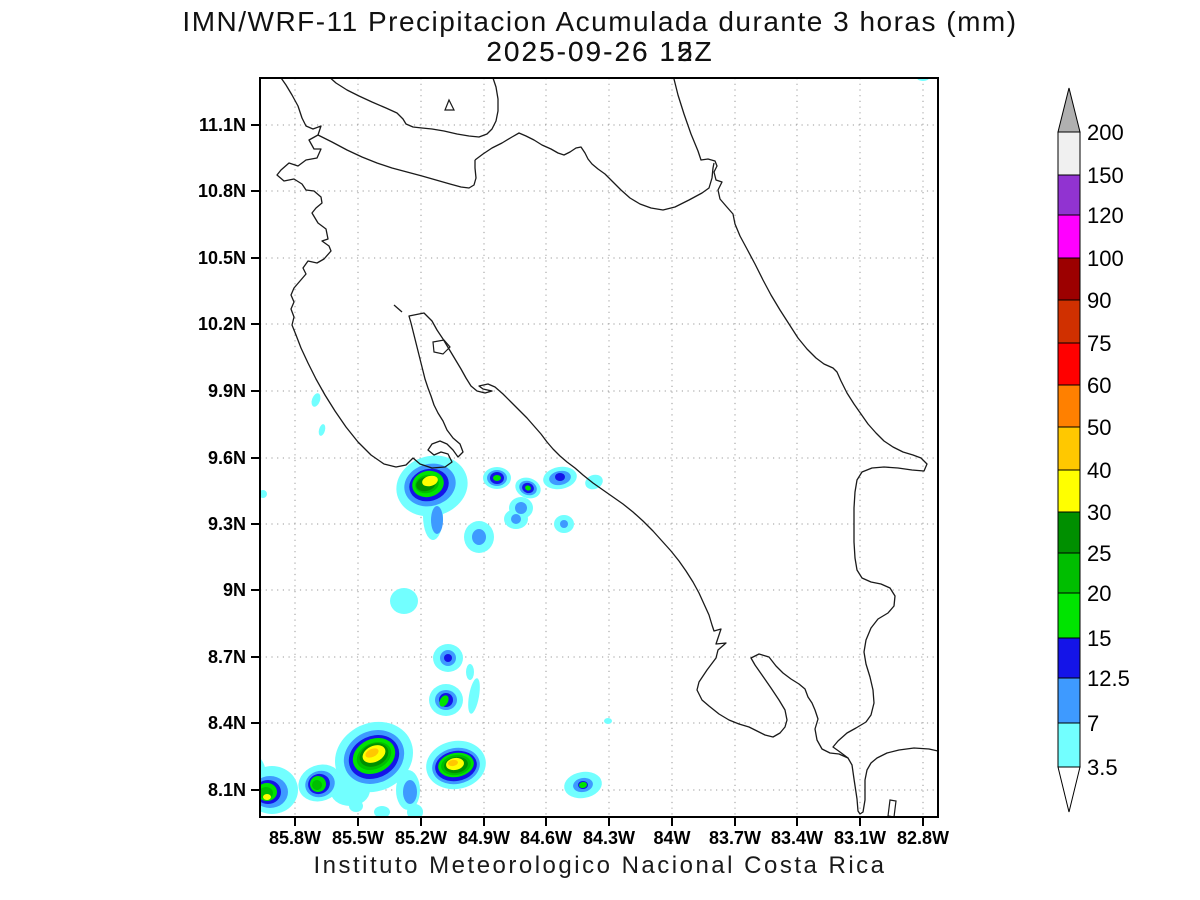 The image size is (1200, 900). Describe the element at coordinates (1099, 512) in the screenshot. I see `colorbar-label: 30` at that location.